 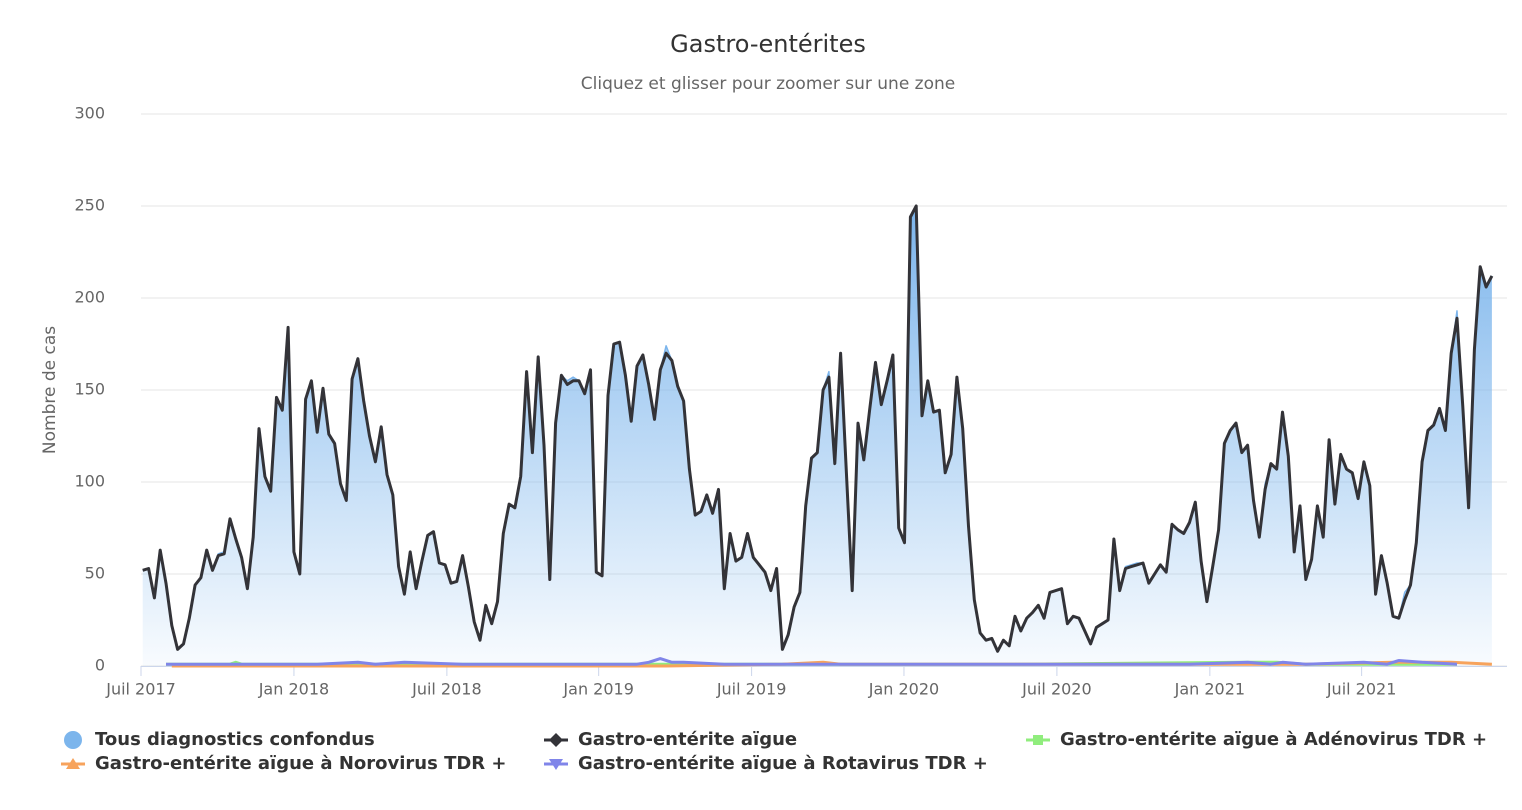 What do you see at coordinates (100, 665) in the screenshot?
I see `y-tick-label: 0` at bounding box center [100, 665].